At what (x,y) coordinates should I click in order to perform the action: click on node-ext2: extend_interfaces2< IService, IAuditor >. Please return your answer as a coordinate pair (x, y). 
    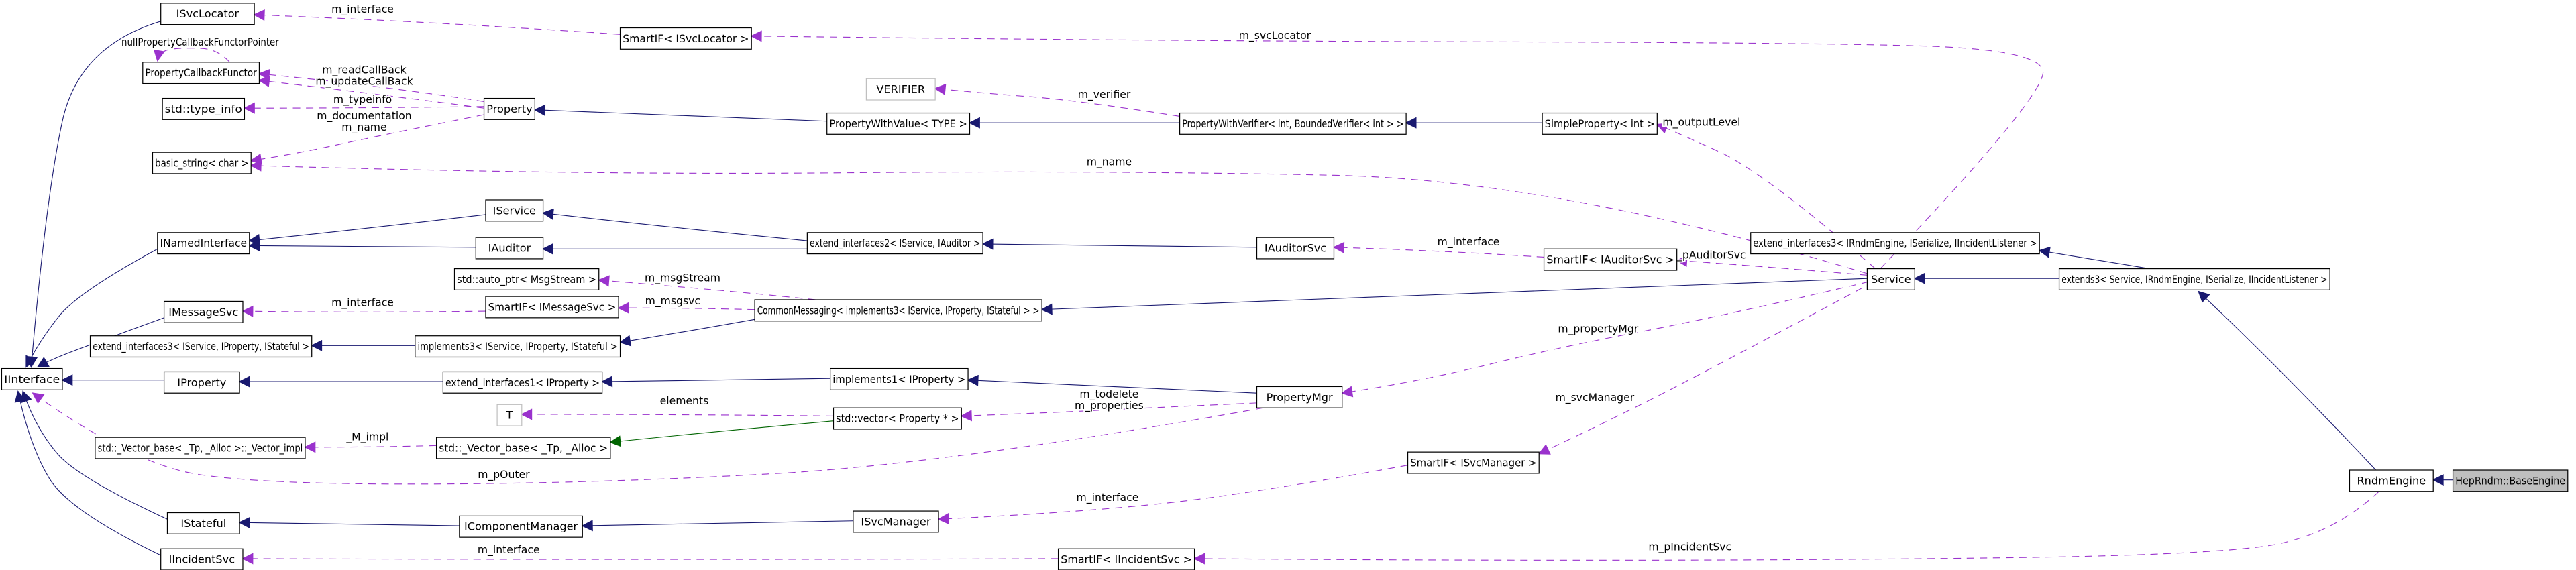
    Looking at the image, I should click on (894, 243).